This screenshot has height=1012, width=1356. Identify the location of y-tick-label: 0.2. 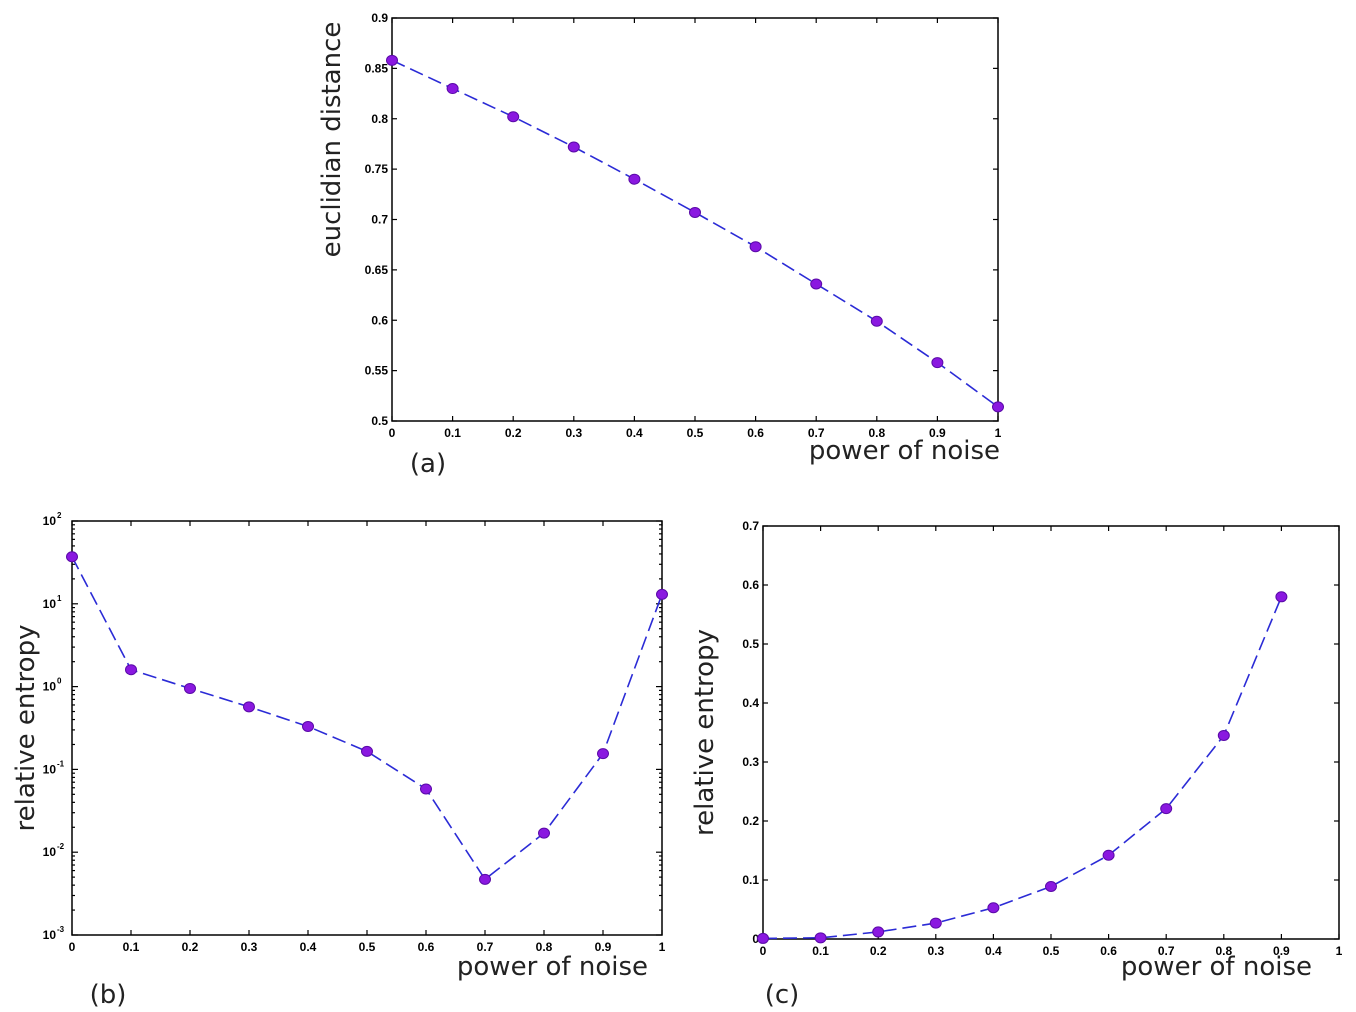
(750, 821).